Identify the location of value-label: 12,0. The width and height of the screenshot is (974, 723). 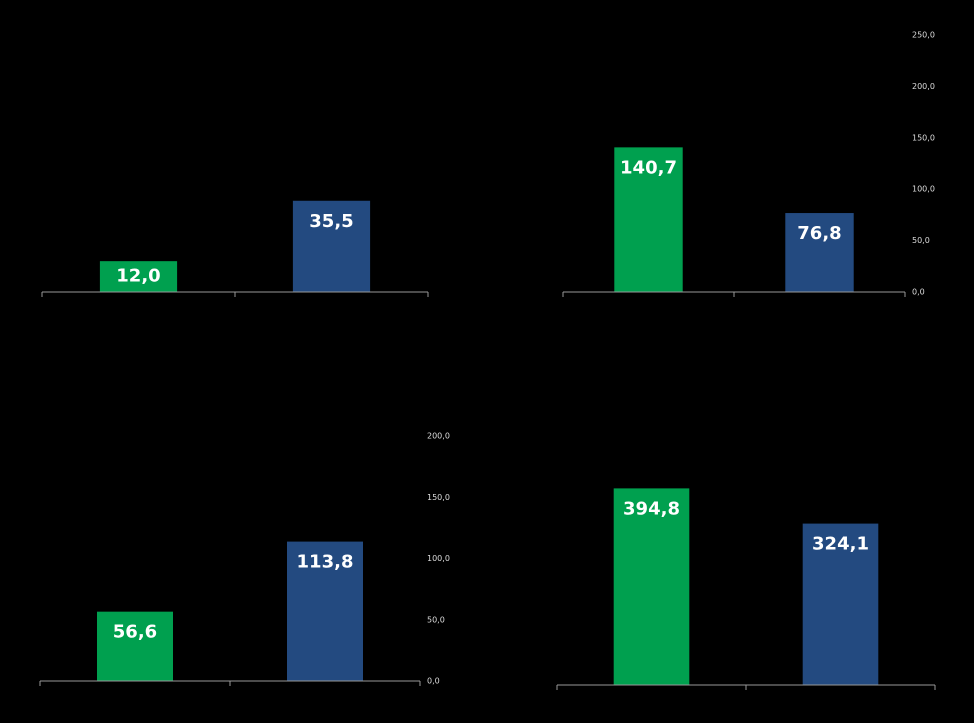
(138, 276).